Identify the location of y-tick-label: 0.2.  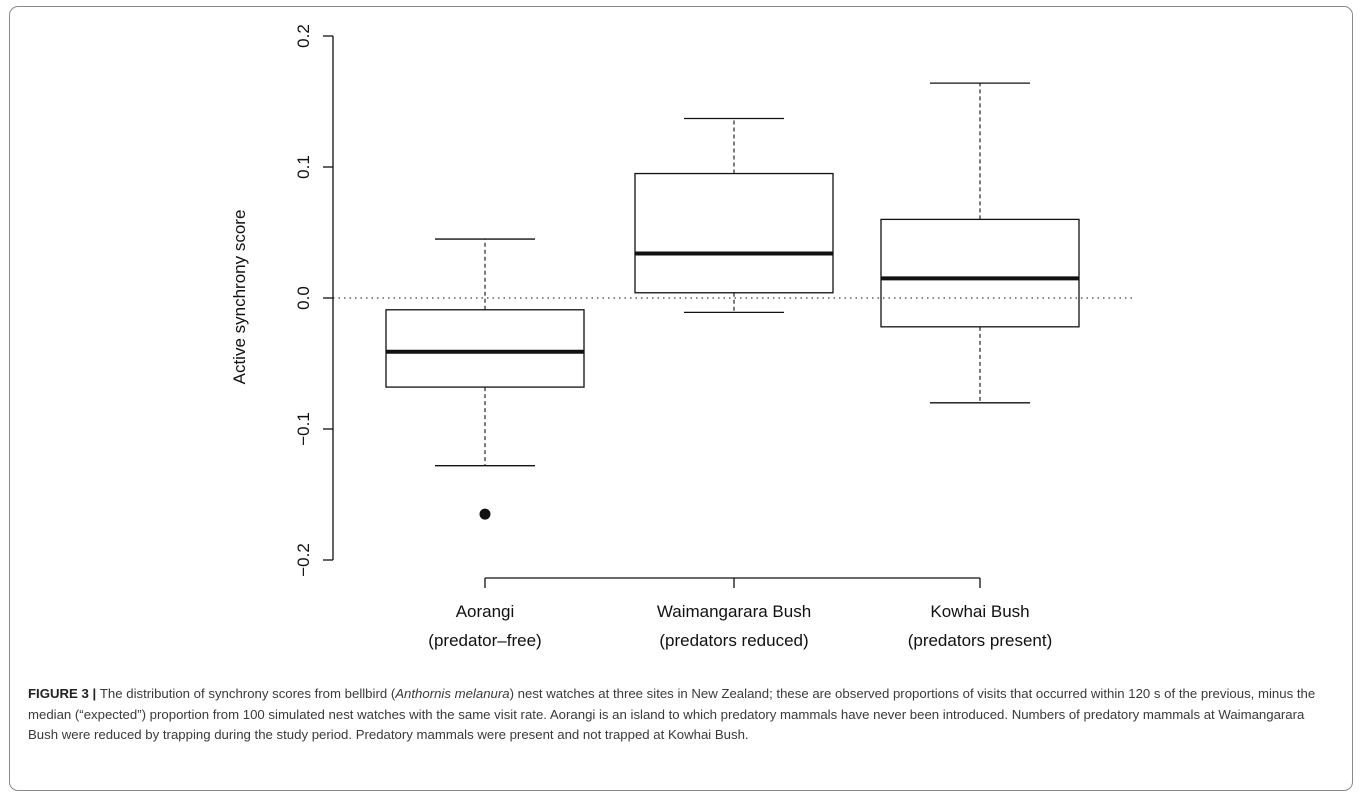
(303, 36).